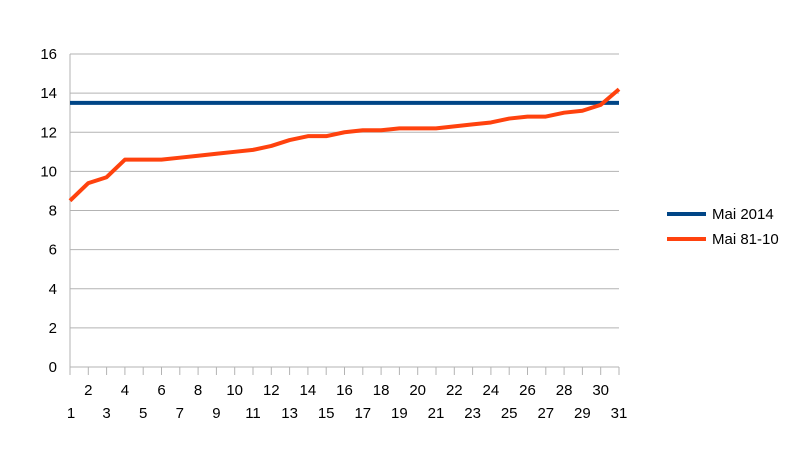 The image size is (804, 452). Describe the element at coordinates (745, 239) in the screenshot. I see `legend-label: Mai 81-10` at that location.